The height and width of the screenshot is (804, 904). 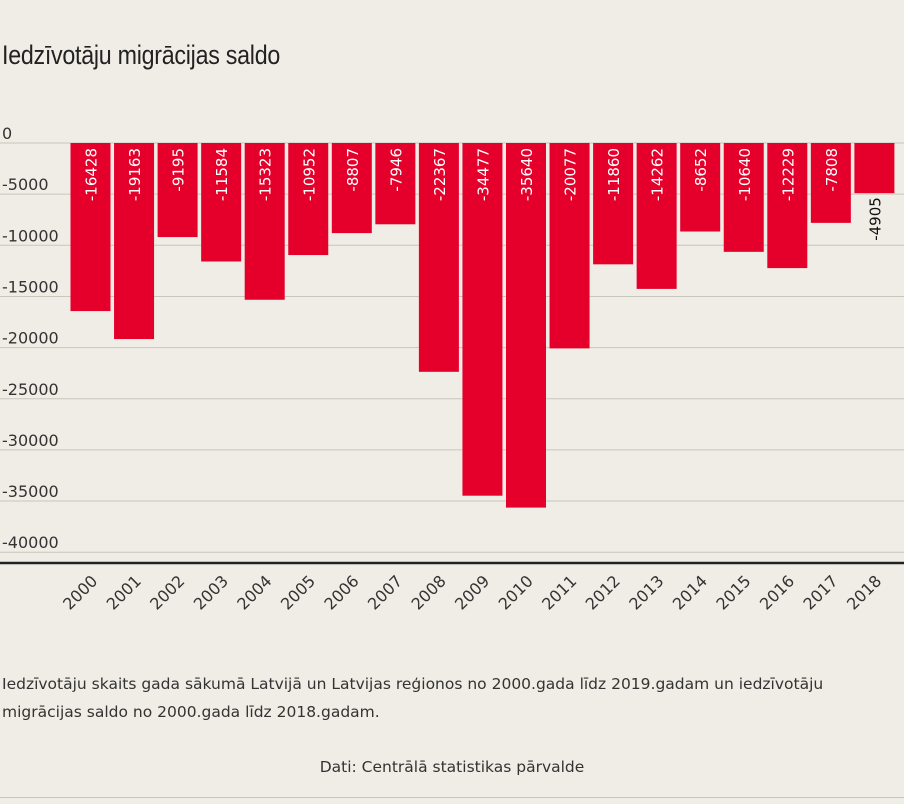 What do you see at coordinates (396, 170) in the screenshot?
I see `data-label: -7946` at bounding box center [396, 170].